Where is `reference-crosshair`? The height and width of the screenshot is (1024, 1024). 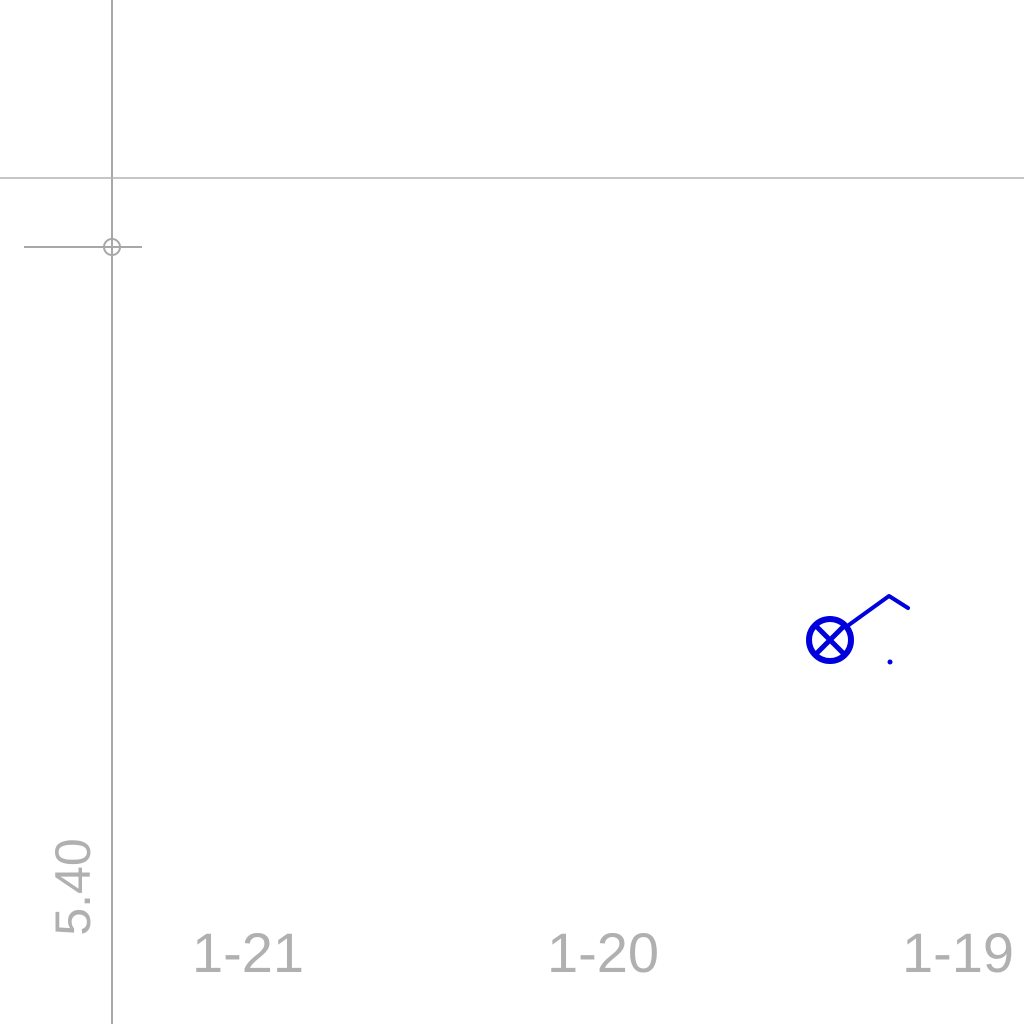
reference-crosshair is located at coordinates (83, 247).